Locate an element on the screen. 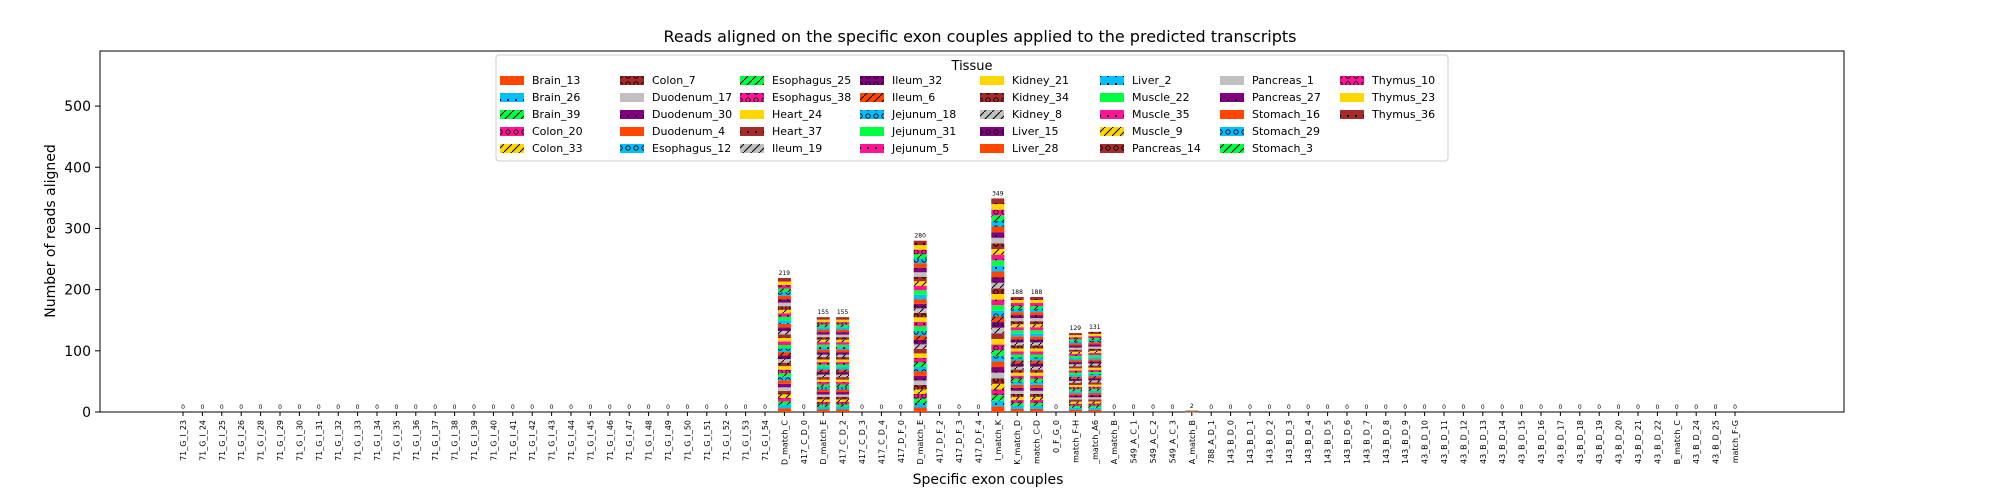 The image size is (2000, 500). x-tick-label: 71_G_I_45 is located at coordinates (590, 440).